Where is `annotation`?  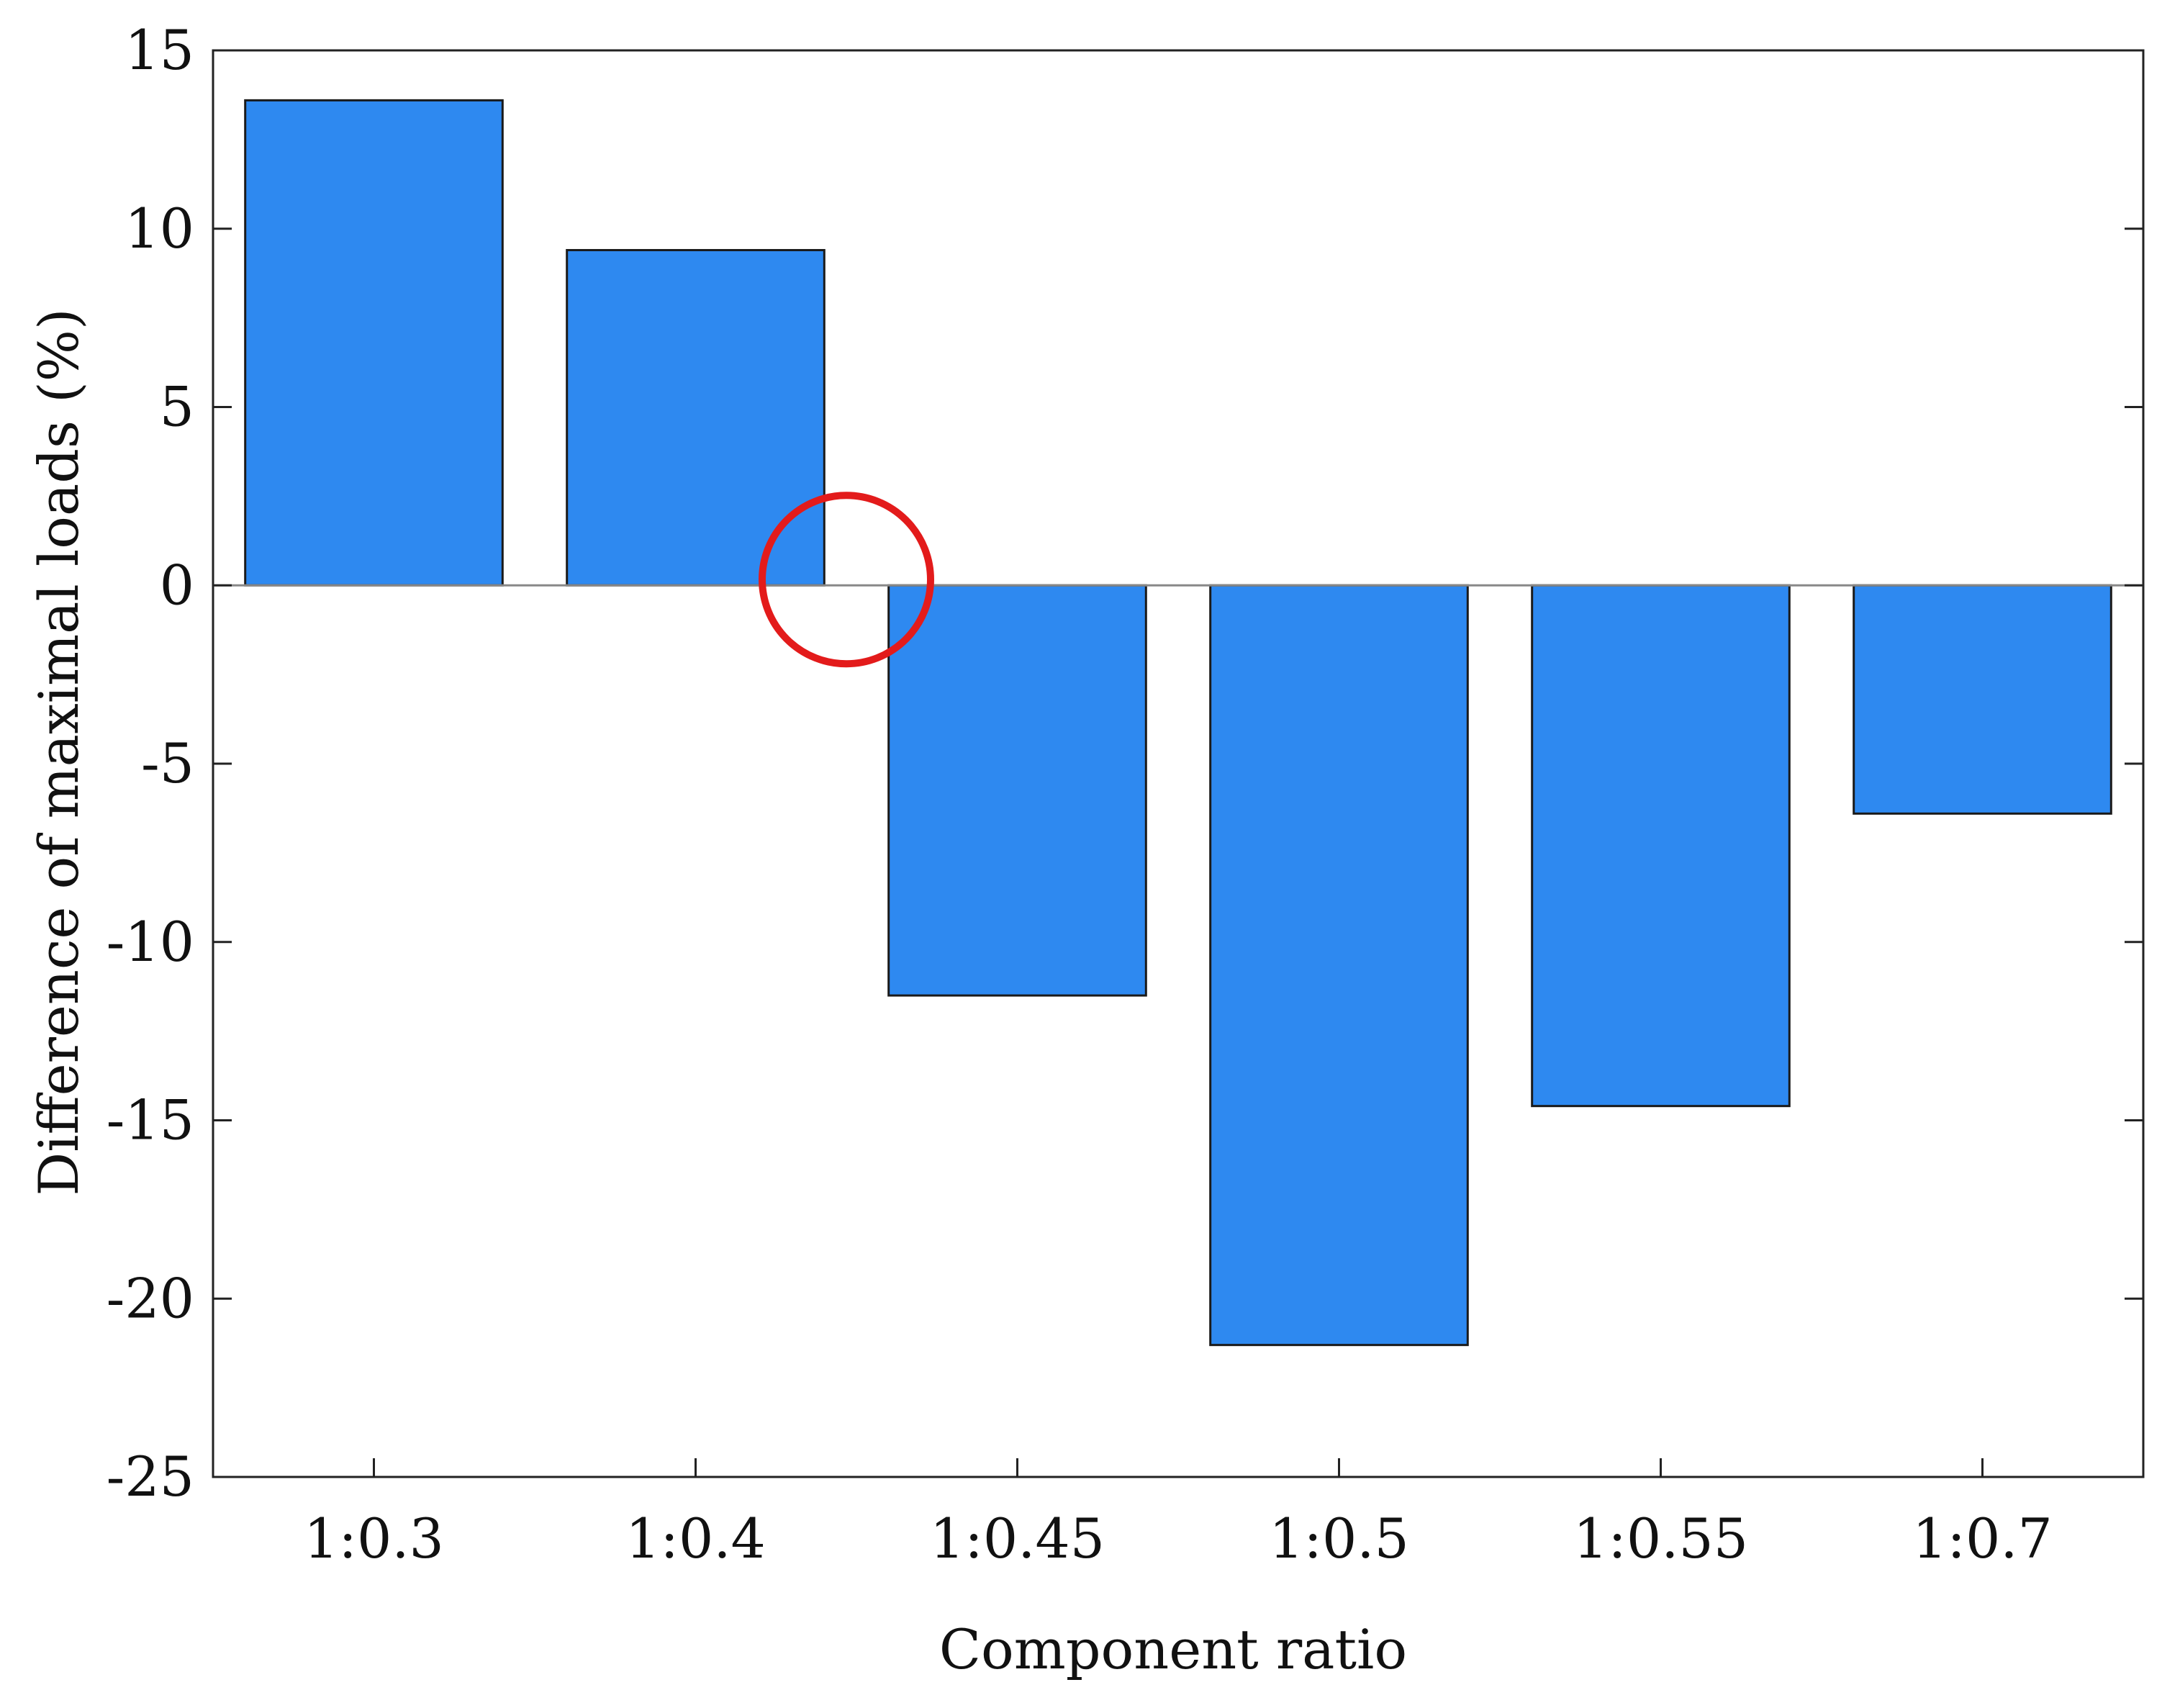 annotation is located at coordinates (846, 580).